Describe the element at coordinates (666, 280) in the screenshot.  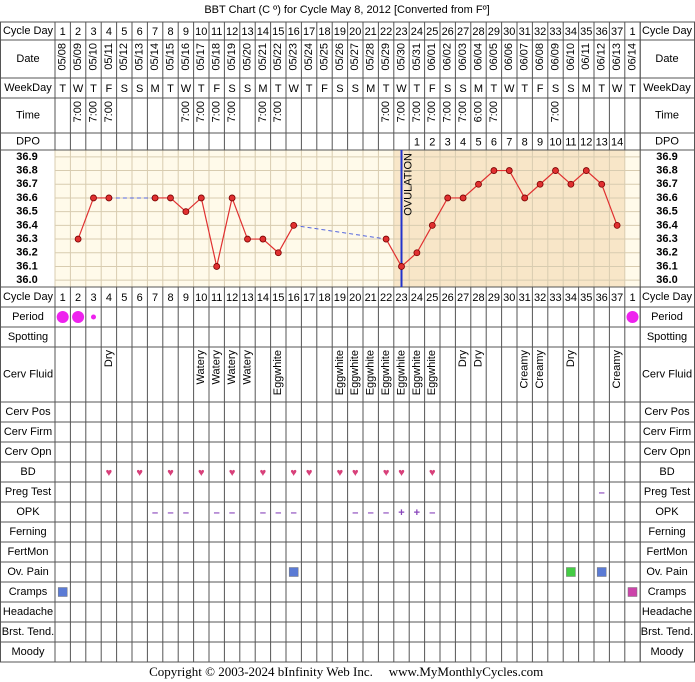
I see `y-tick-label-right: 36.0` at that location.